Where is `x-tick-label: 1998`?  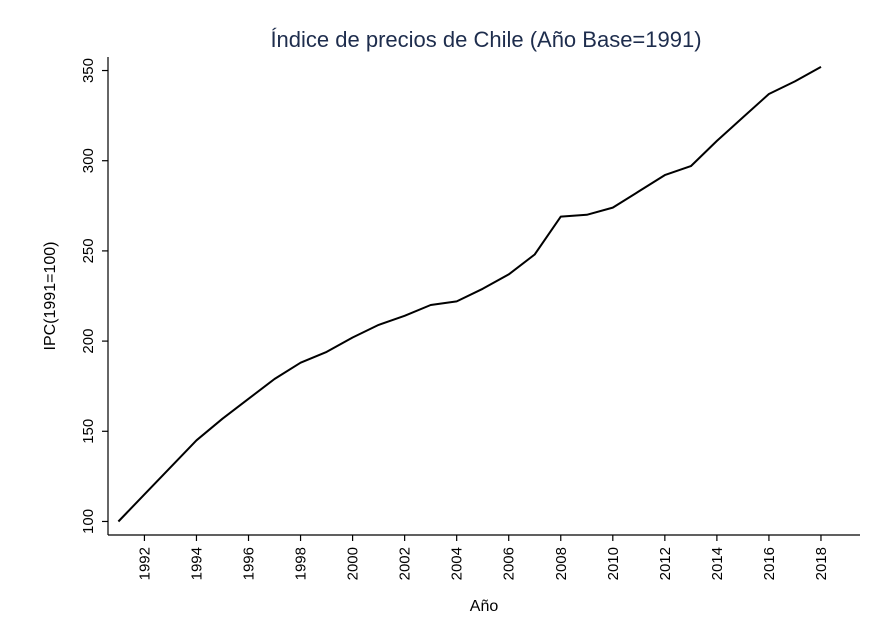 x-tick-label: 1998 is located at coordinates (301, 563).